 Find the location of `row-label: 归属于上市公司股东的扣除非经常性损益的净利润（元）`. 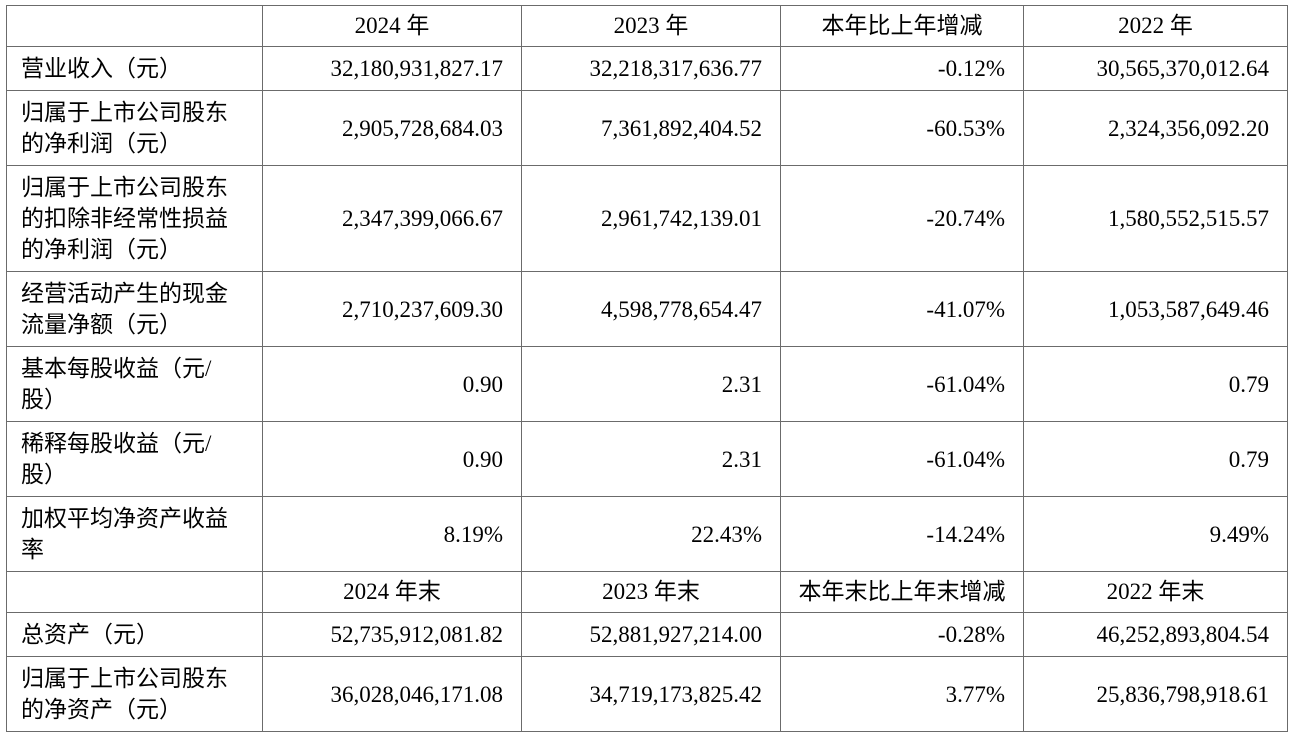

row-label: 归属于上市公司股东的扣除非经常性损益的净利润（元） is located at coordinates (134, 218).